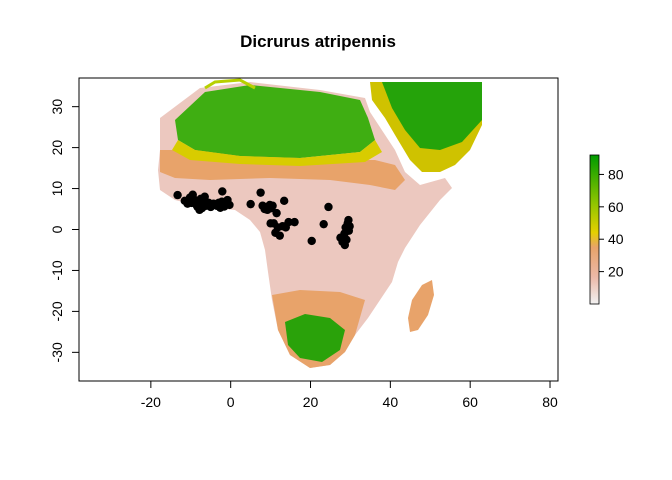 The image size is (672, 480). I want to click on legend-tick-label: 60, so click(616, 207).